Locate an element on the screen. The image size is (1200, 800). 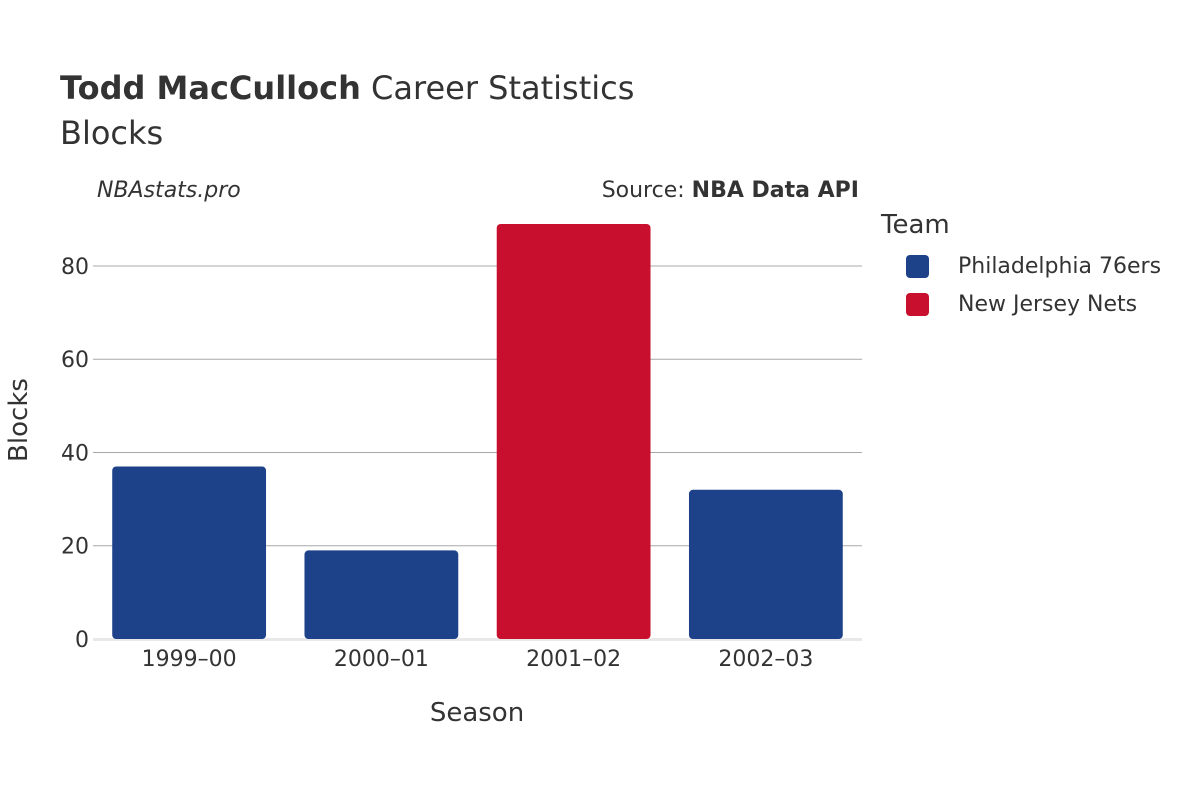
site-watermark: NBAstats.pro is located at coordinates (169, 190).